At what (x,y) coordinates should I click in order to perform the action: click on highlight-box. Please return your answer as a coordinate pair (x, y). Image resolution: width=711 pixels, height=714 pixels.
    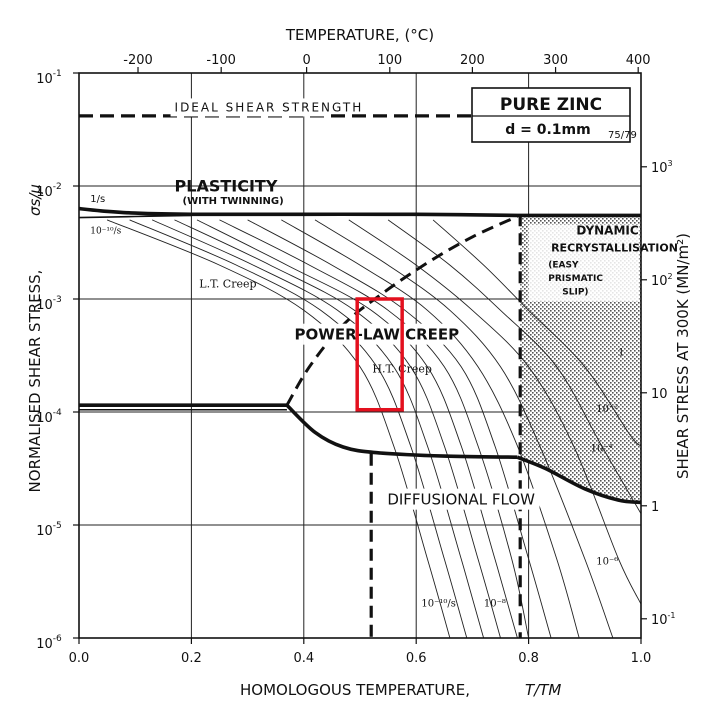
    Looking at the image, I should click on (379, 354).